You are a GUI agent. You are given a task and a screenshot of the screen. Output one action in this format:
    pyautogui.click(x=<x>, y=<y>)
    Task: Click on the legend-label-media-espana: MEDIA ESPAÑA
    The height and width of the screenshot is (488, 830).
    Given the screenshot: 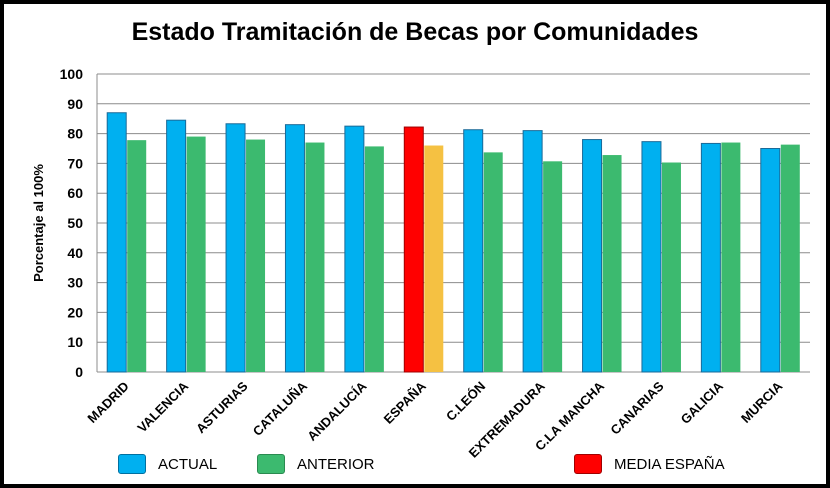 What is the action you would take?
    pyautogui.click(x=669, y=464)
    